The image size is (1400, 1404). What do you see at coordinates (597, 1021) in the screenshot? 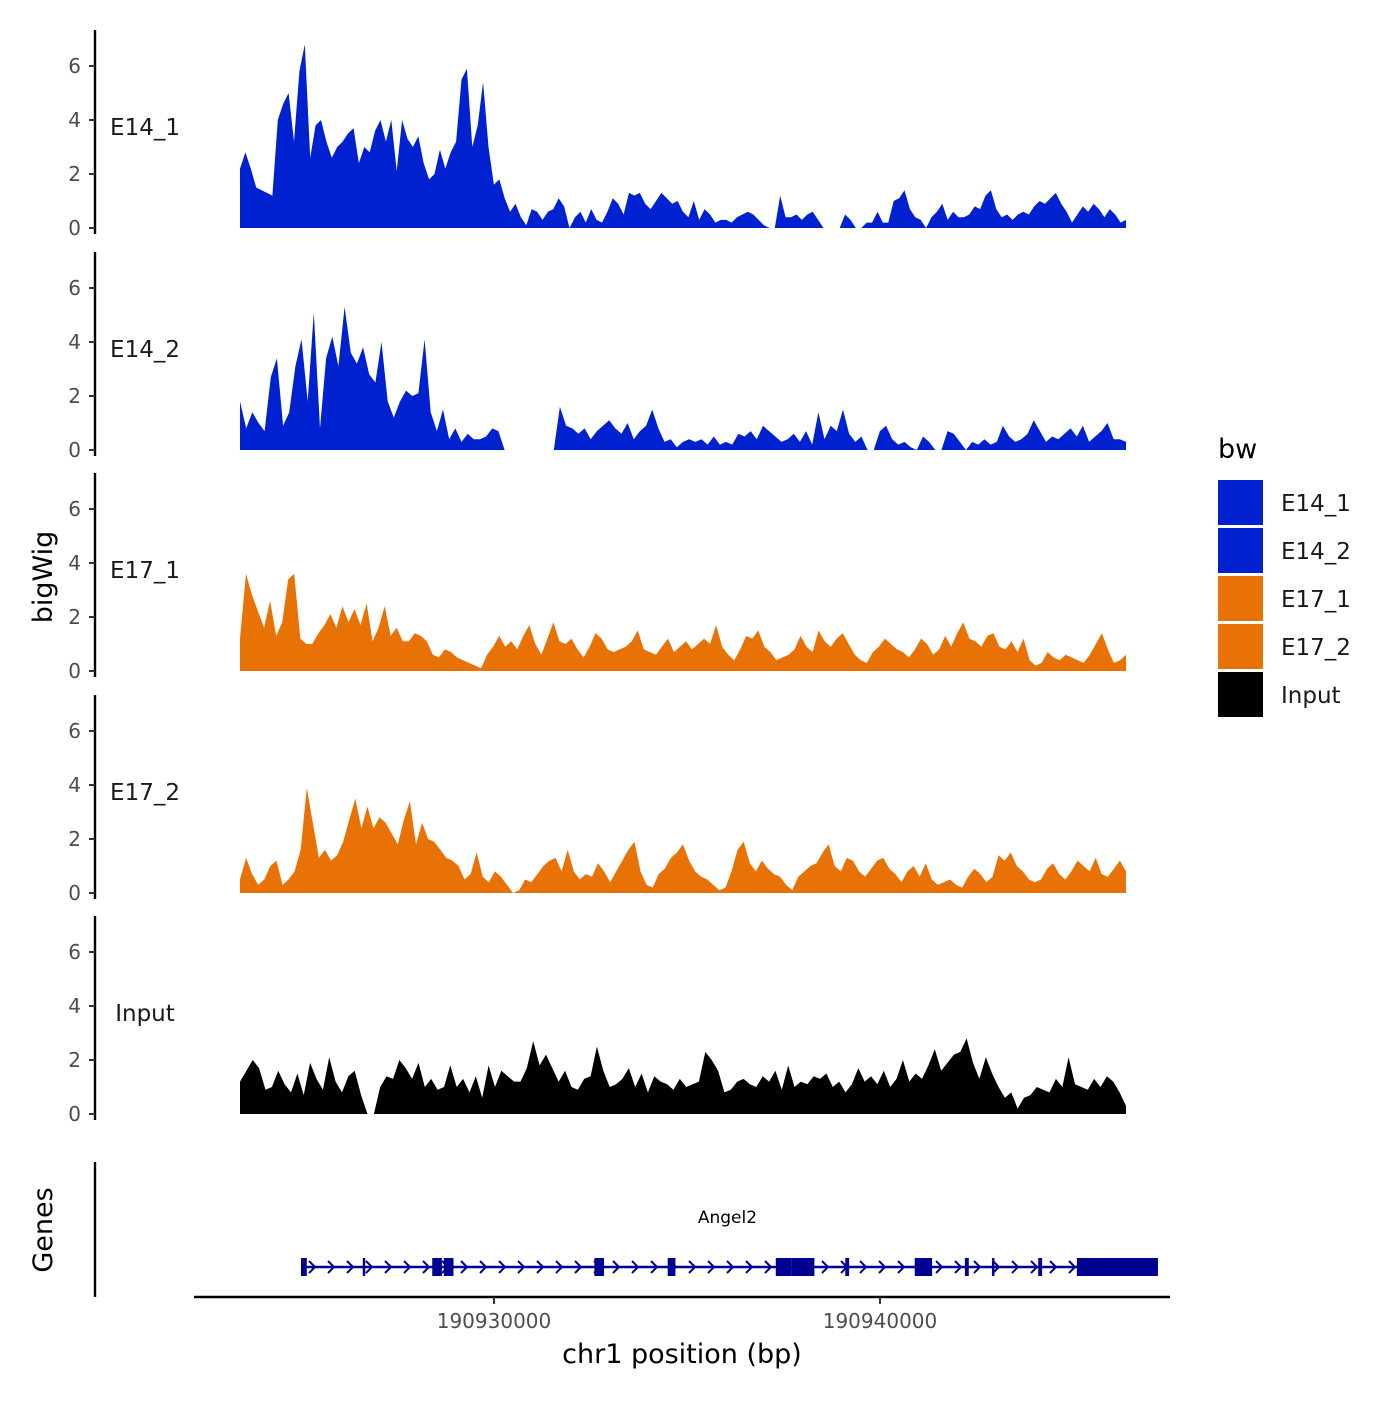
I see `track-Input: 0 2 4 6 Input` at bounding box center [597, 1021].